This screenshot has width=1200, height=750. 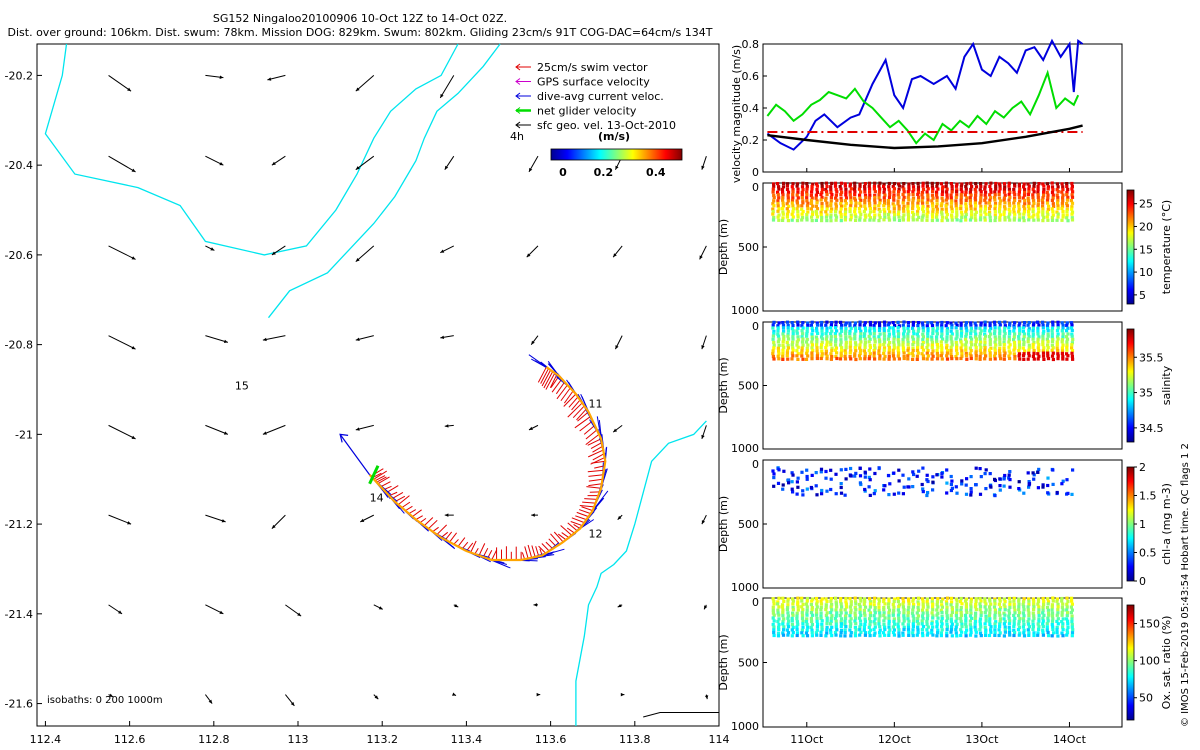 I want to click on colorbar-tick-label: 0.2, so click(x=604, y=172).